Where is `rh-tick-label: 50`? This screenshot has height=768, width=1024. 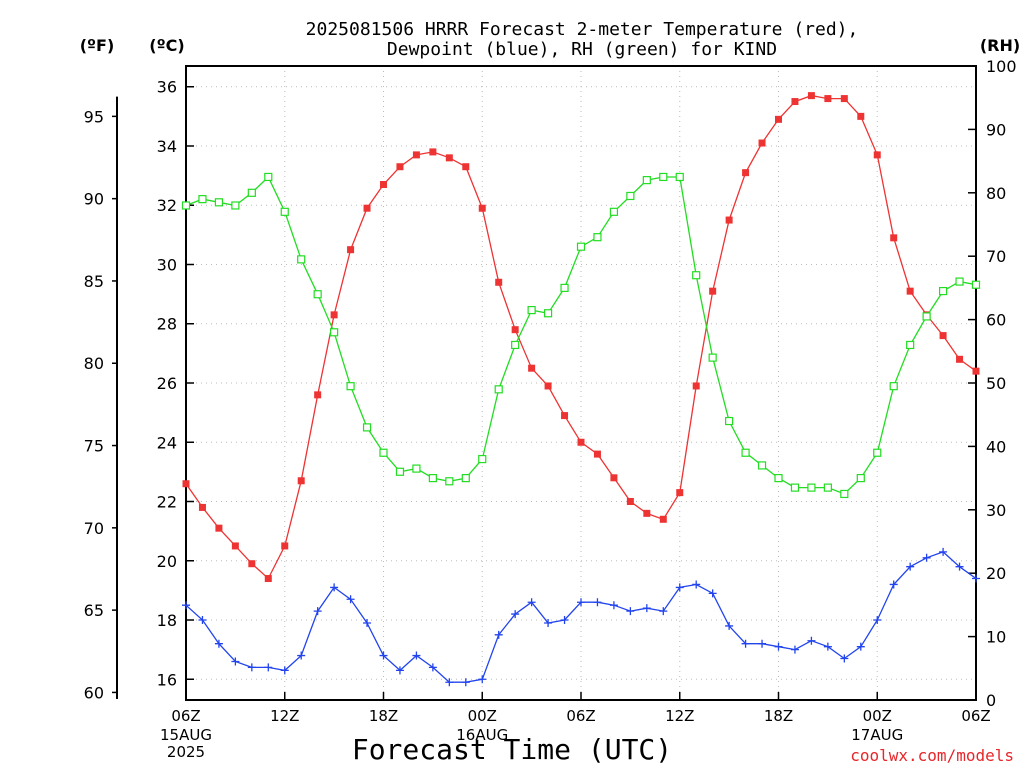
rh-tick-label: 50 is located at coordinates (996, 383).